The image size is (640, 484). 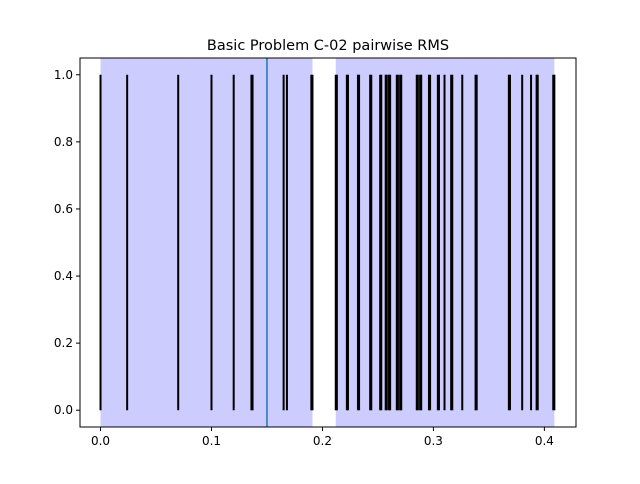 I want to click on y-tick-label-4: 0.8, so click(x=63, y=142).